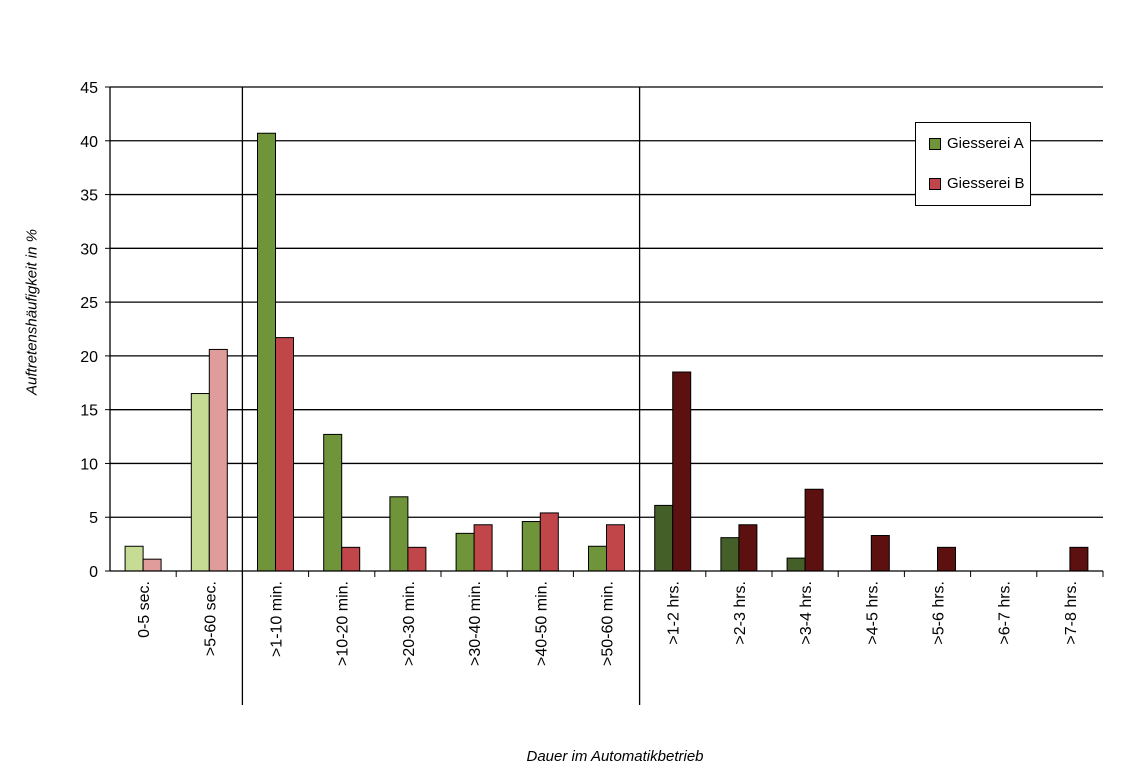  I want to click on legend-item-a: Giesserei A, so click(976, 143).